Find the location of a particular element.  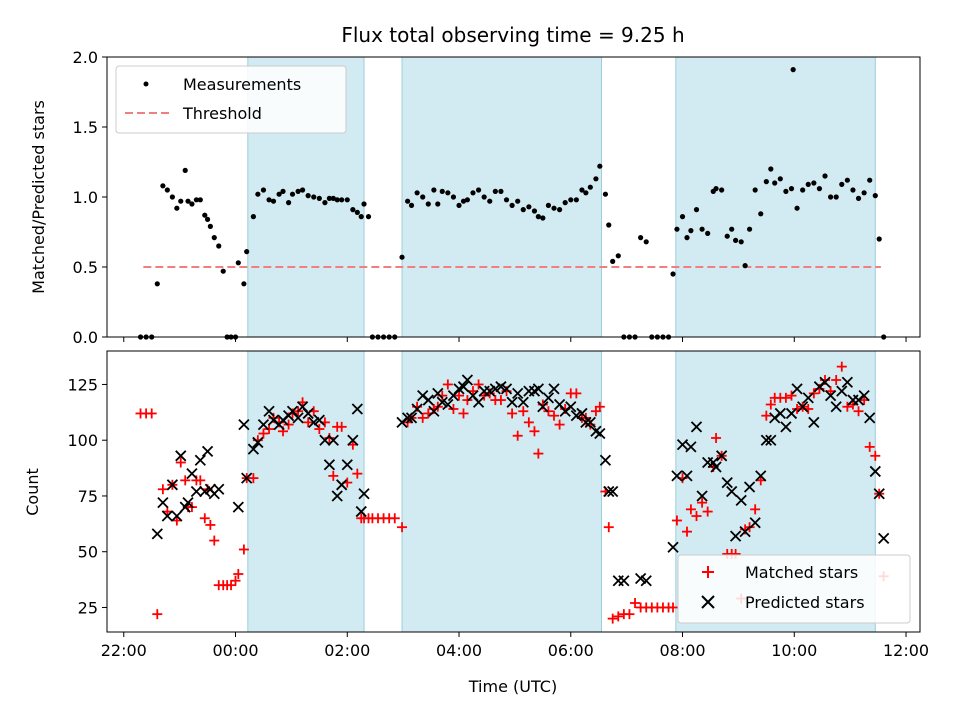

bottom-y-tick-label-3: 100 is located at coordinates (82, 440).